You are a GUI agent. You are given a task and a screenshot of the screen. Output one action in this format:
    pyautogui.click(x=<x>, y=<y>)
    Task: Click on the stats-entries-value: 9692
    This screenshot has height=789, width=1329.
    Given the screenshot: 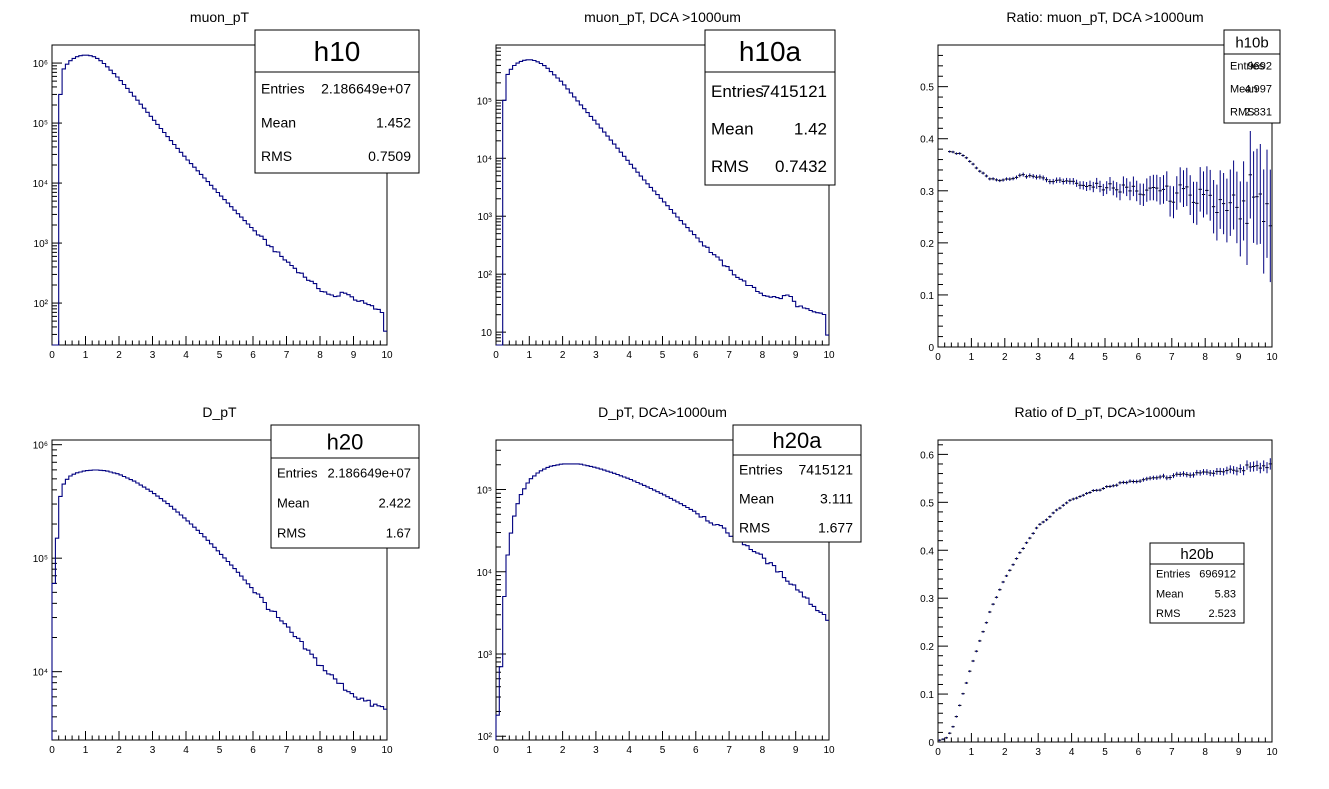 What is the action you would take?
    pyautogui.click(x=1260, y=66)
    